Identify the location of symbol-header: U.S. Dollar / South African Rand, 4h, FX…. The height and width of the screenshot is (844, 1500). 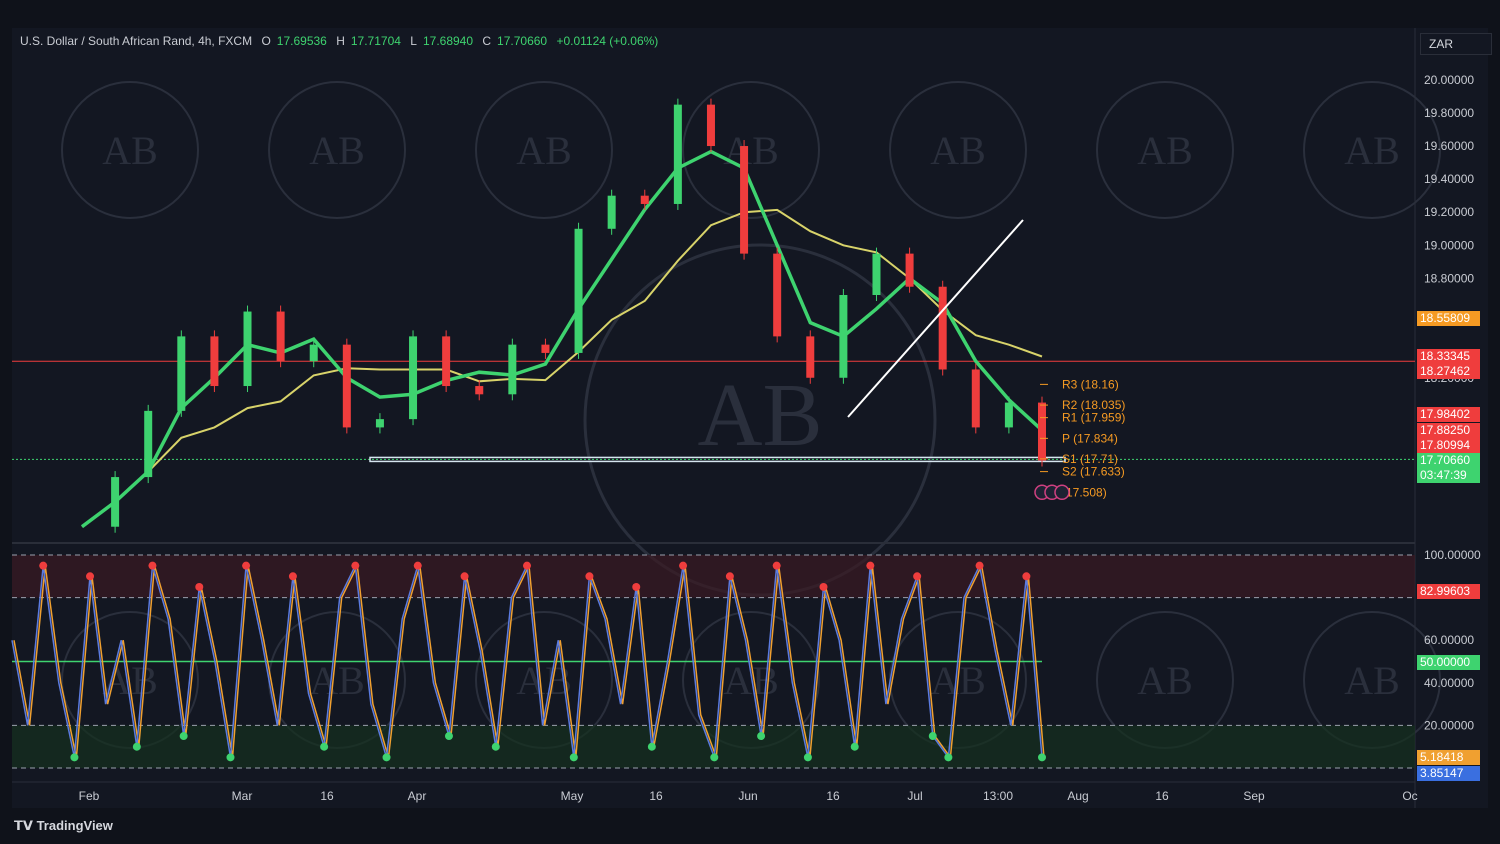
(342, 41).